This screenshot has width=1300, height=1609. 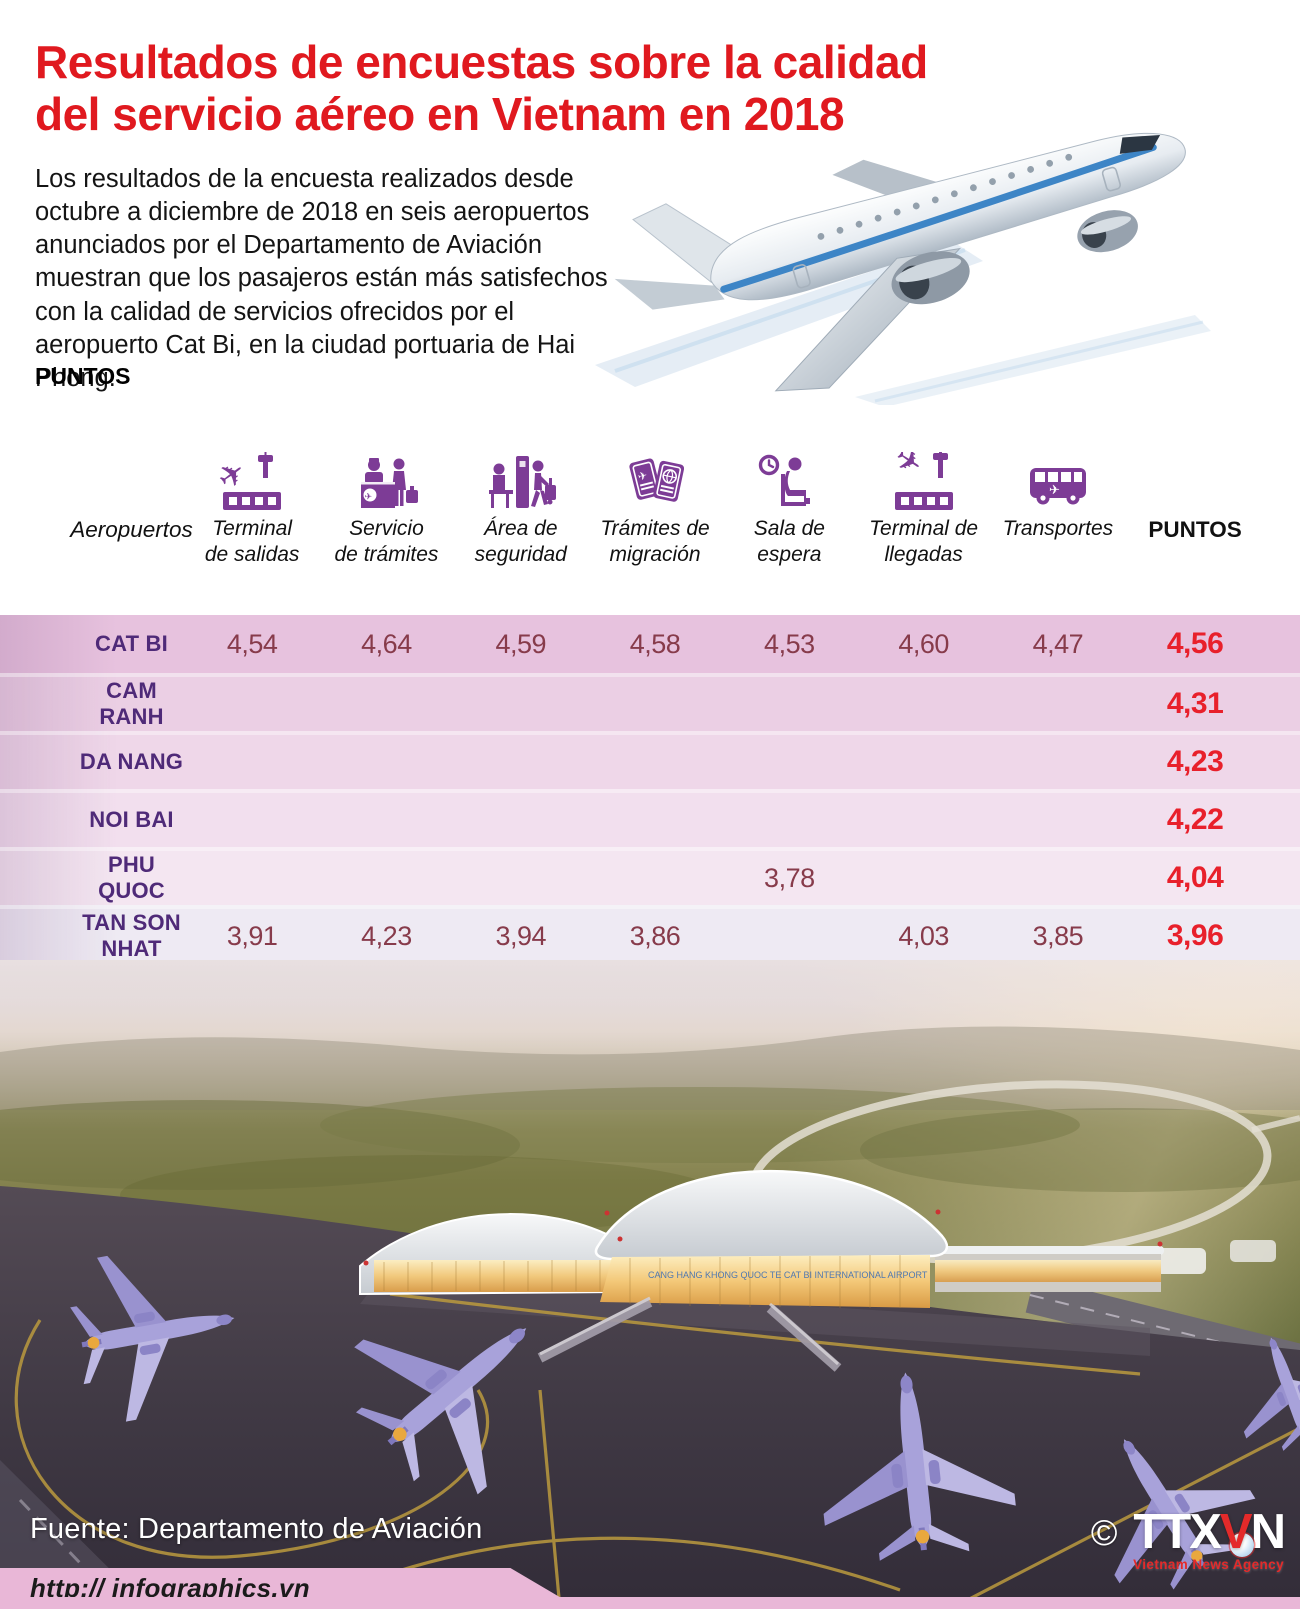 I want to click on airport-name: PHU QUOC, so click(x=131, y=877).